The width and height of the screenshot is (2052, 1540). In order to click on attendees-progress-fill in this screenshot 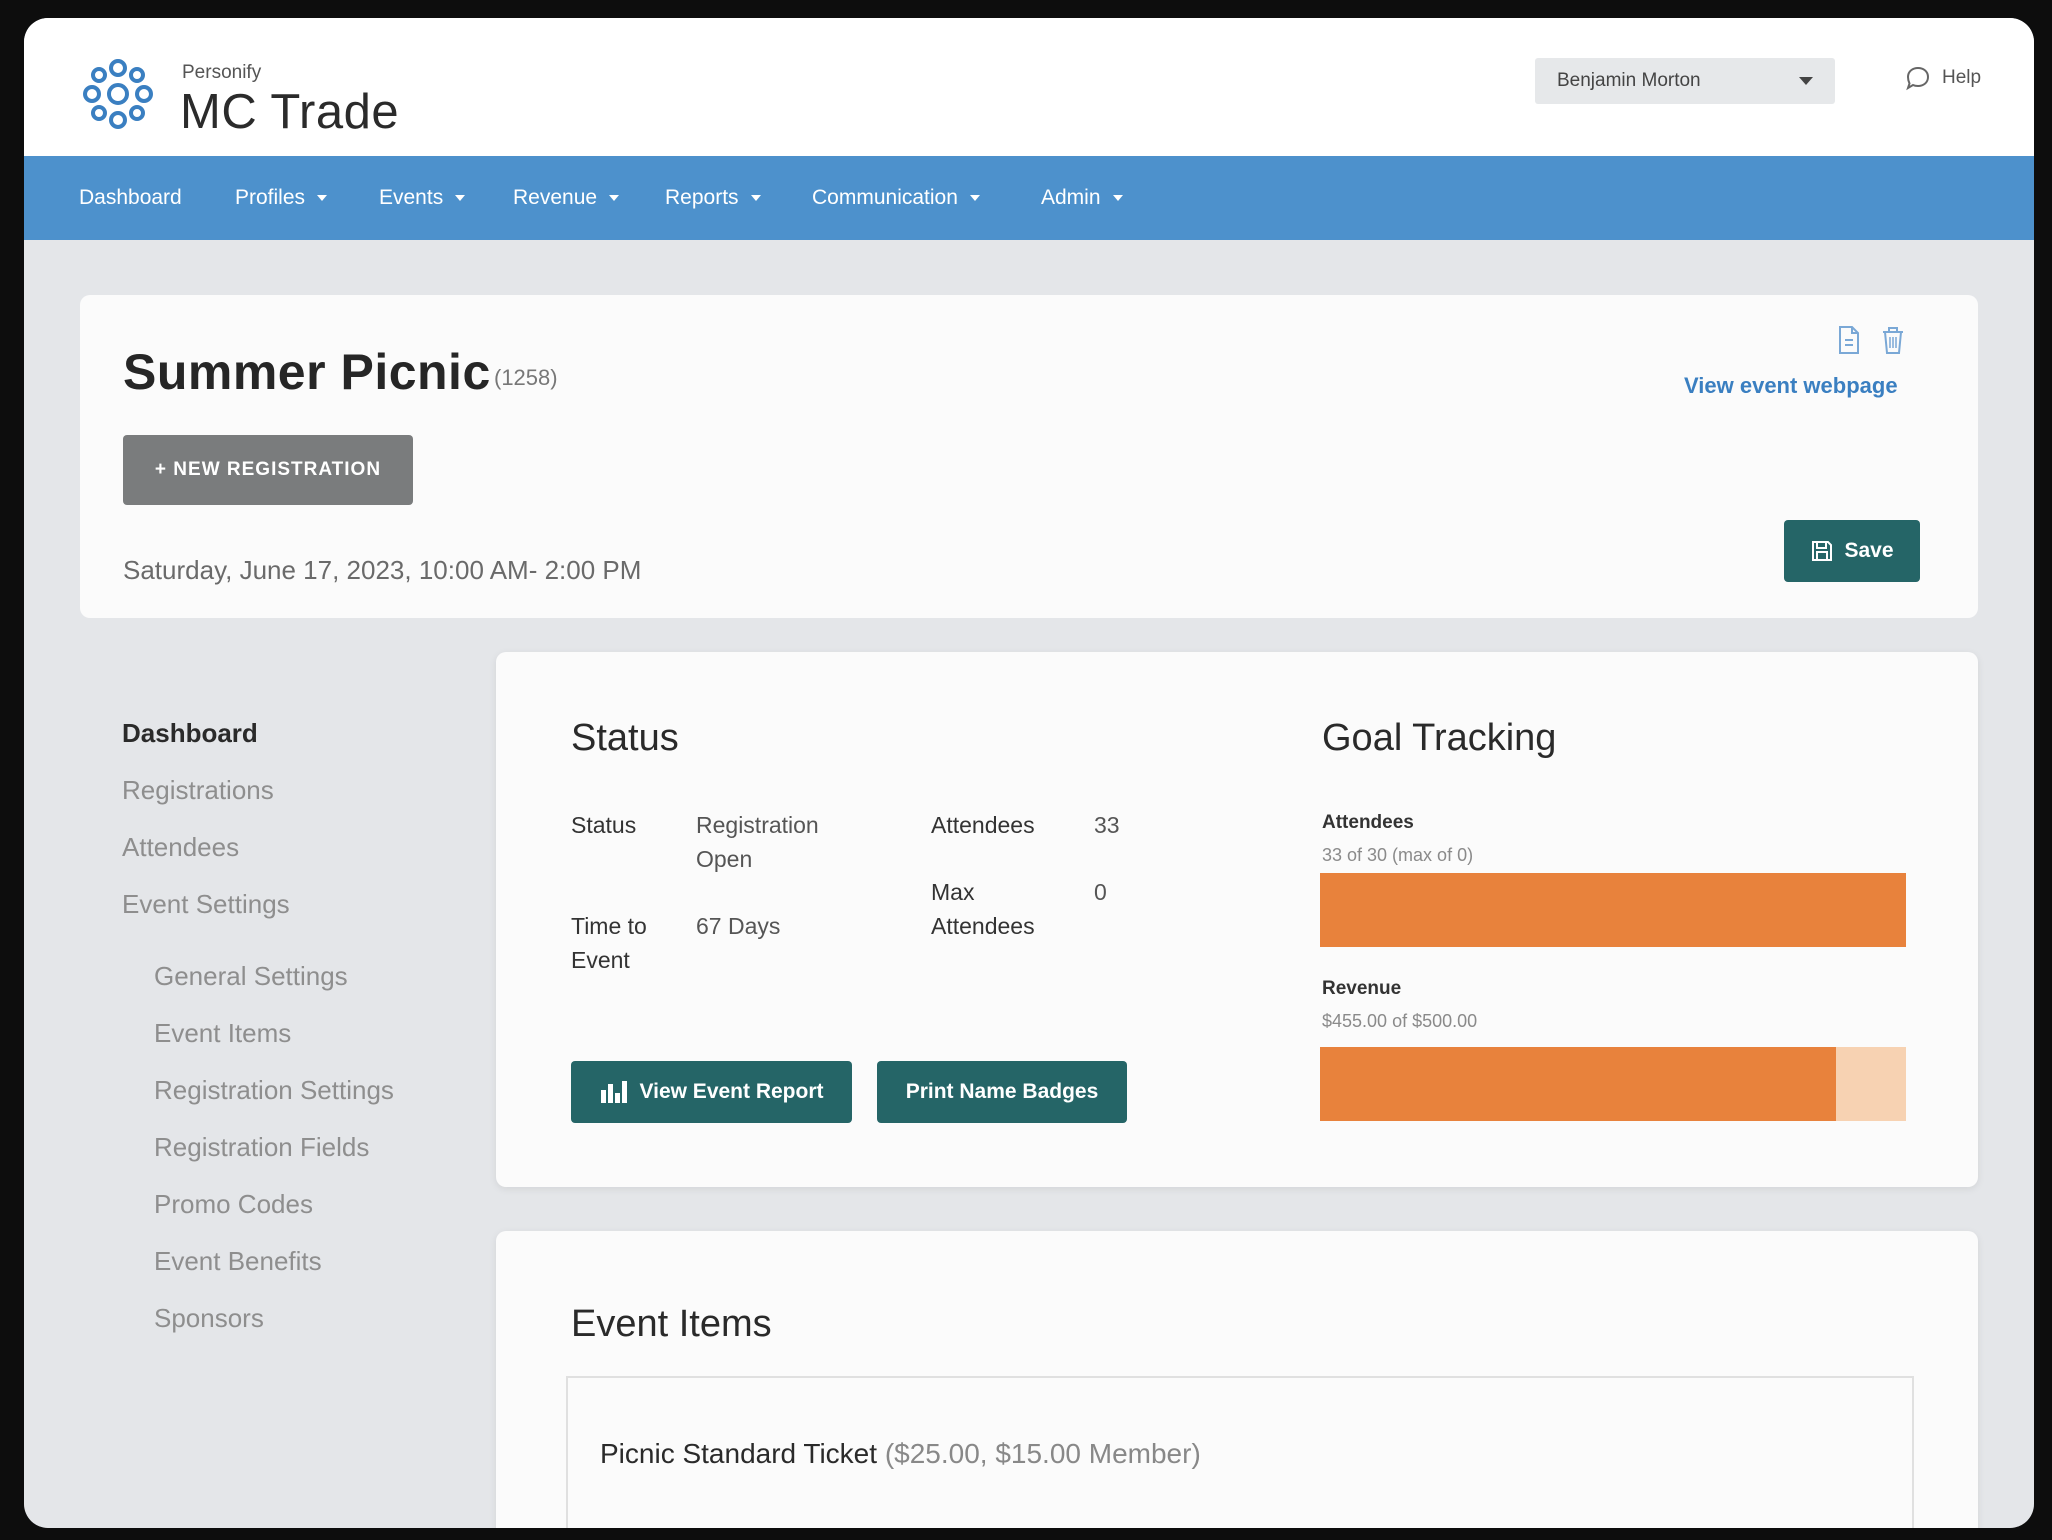, I will do `click(1613, 910)`.